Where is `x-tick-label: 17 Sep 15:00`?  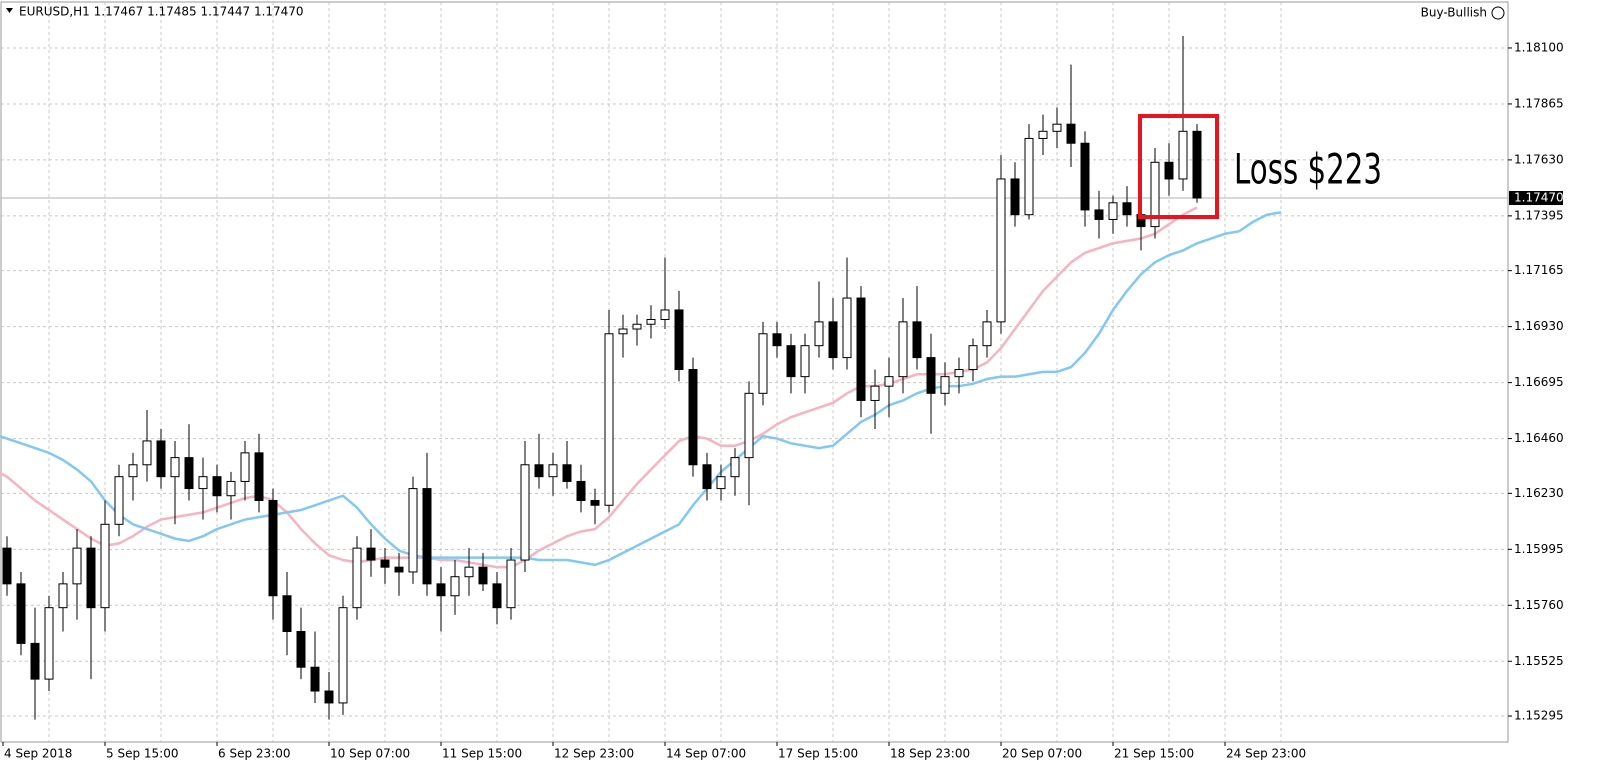
x-tick-label: 17 Sep 15:00 is located at coordinates (818, 754).